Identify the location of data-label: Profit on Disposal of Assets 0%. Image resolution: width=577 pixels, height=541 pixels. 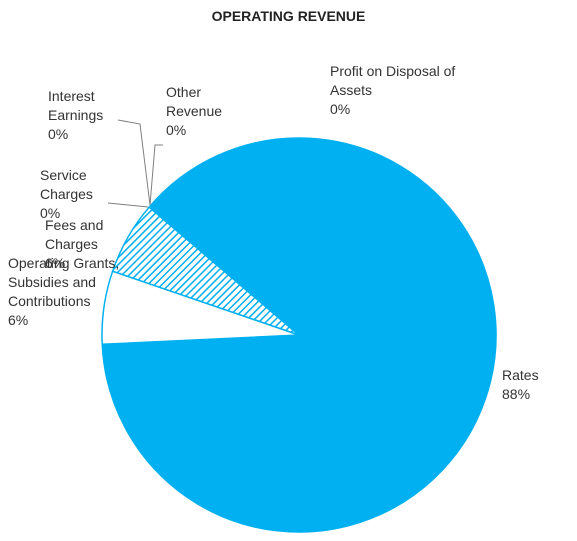
(405, 90).